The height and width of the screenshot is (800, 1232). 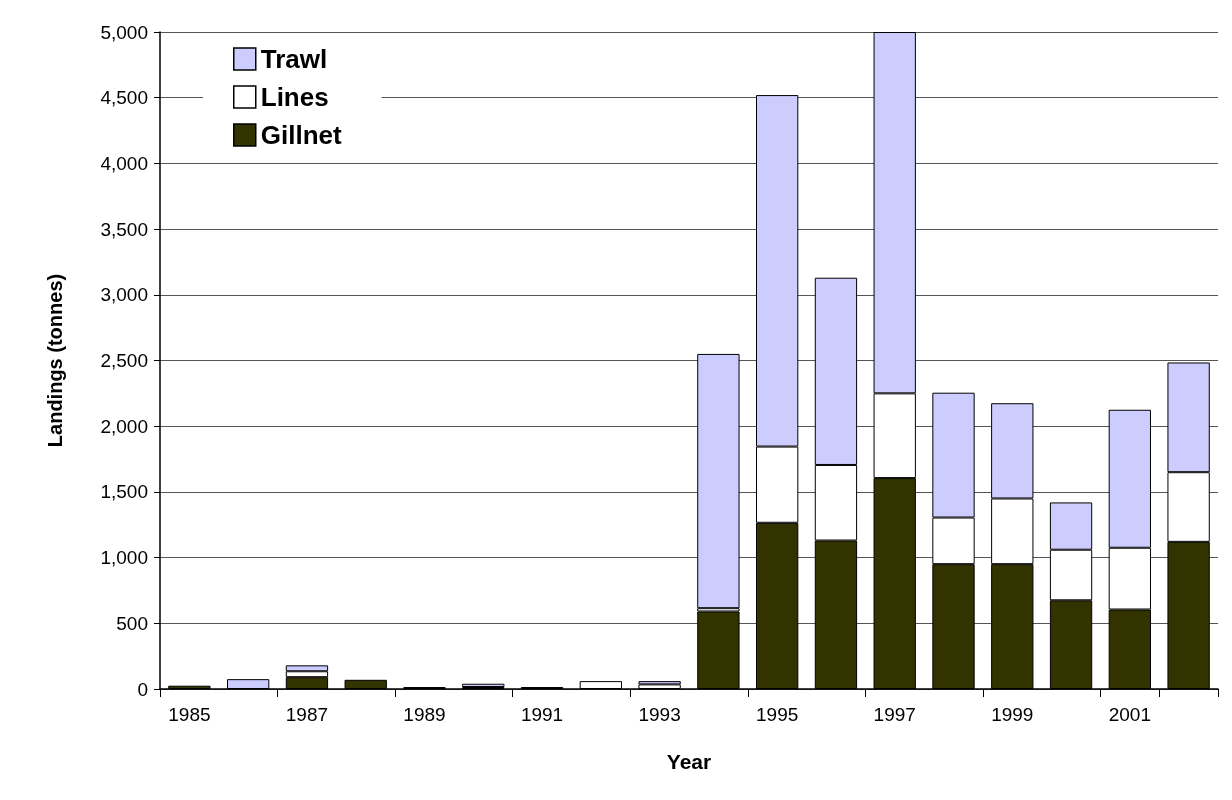 What do you see at coordinates (301, 135) in the screenshot?
I see `legend-label: Gillnet` at bounding box center [301, 135].